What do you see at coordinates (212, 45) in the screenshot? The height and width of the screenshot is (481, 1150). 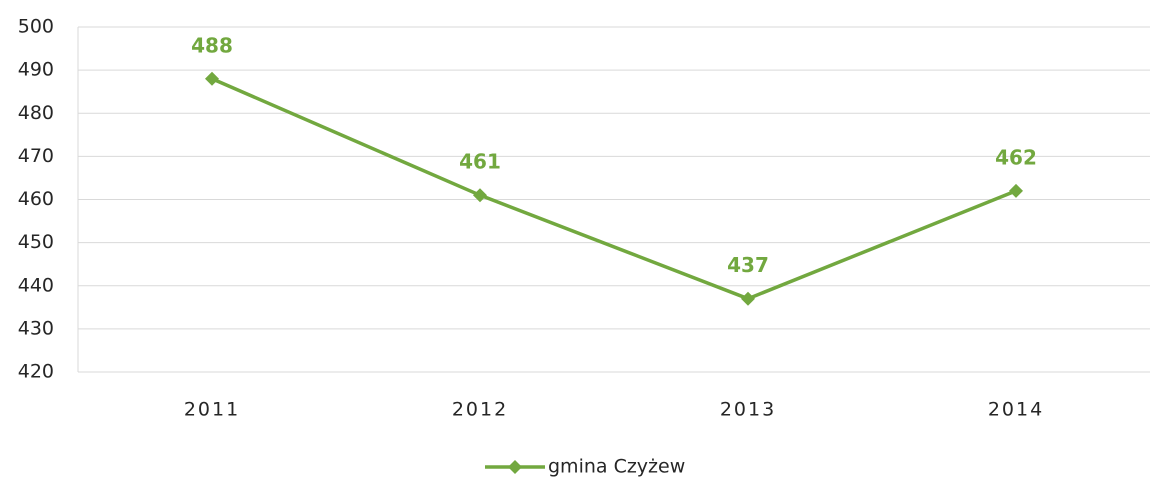 I see `data-label: 488` at bounding box center [212, 45].